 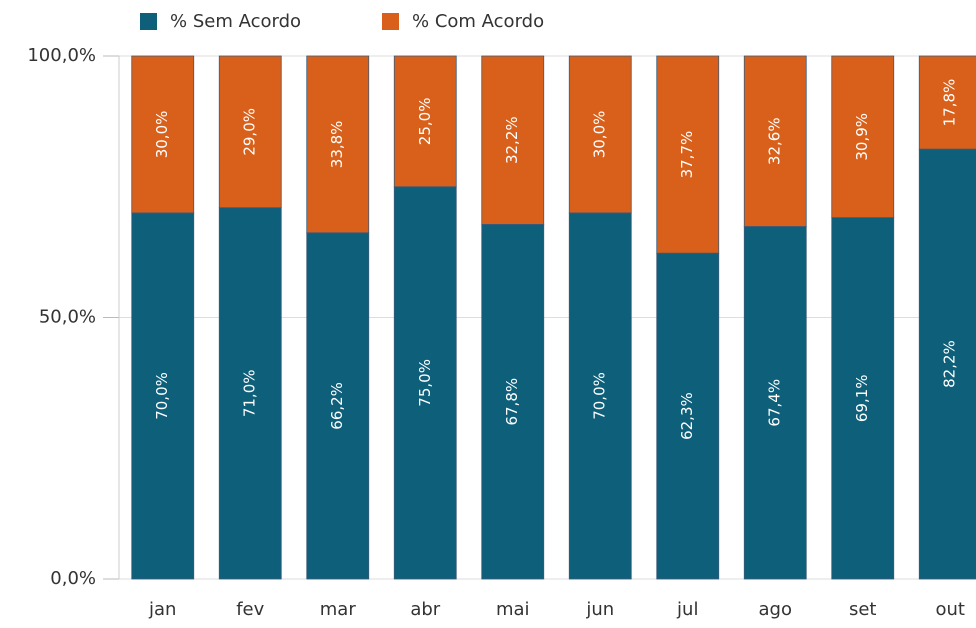 I want to click on value-label: 69,1%, so click(x=862, y=398).